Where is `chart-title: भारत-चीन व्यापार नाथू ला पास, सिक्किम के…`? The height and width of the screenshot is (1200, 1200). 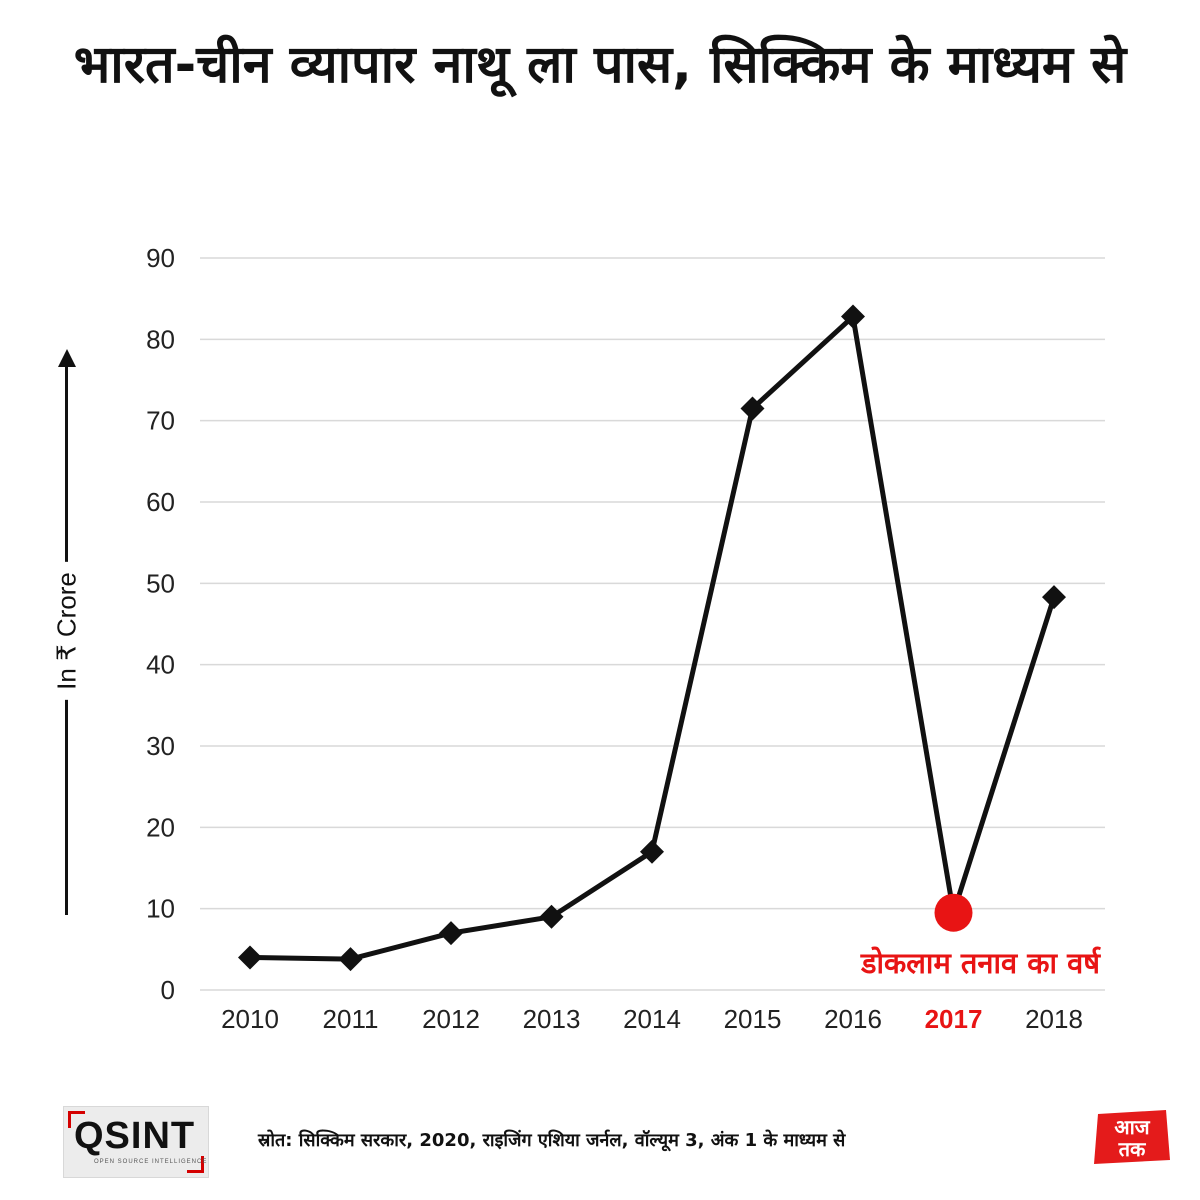 chart-title: भारत-चीन व्यापार नाथू ला पास, सिक्किम के… is located at coordinates (600, 65).